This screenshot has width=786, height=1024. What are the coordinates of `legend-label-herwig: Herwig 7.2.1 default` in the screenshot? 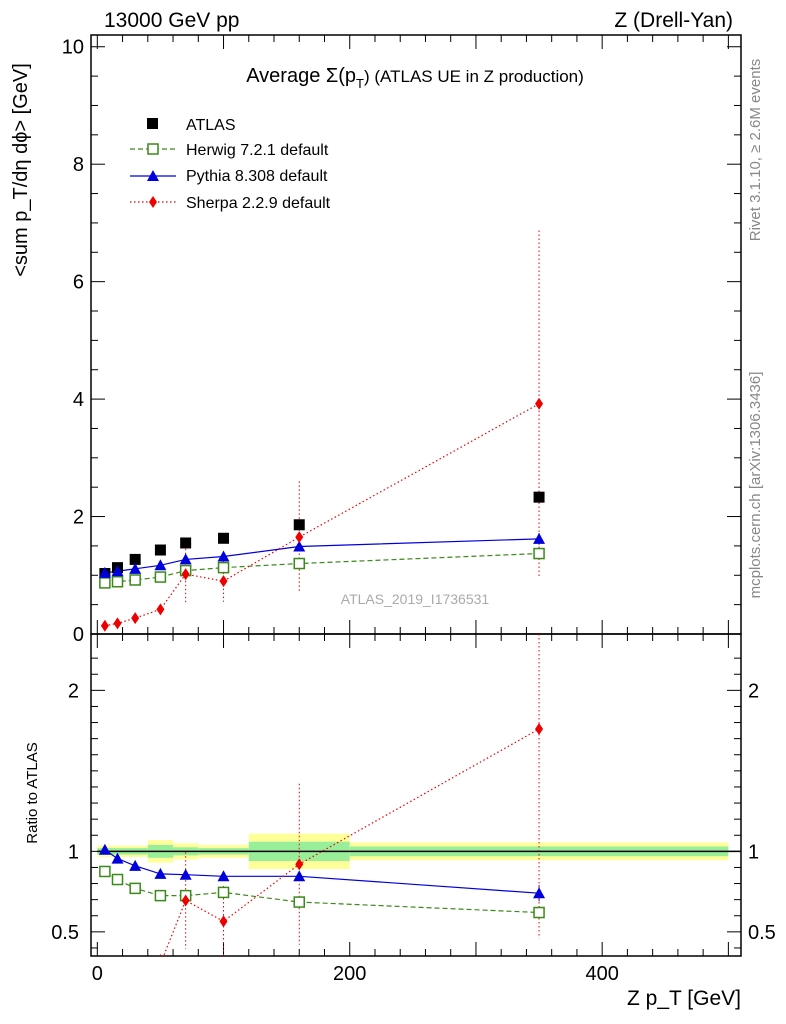 It's located at (257, 150).